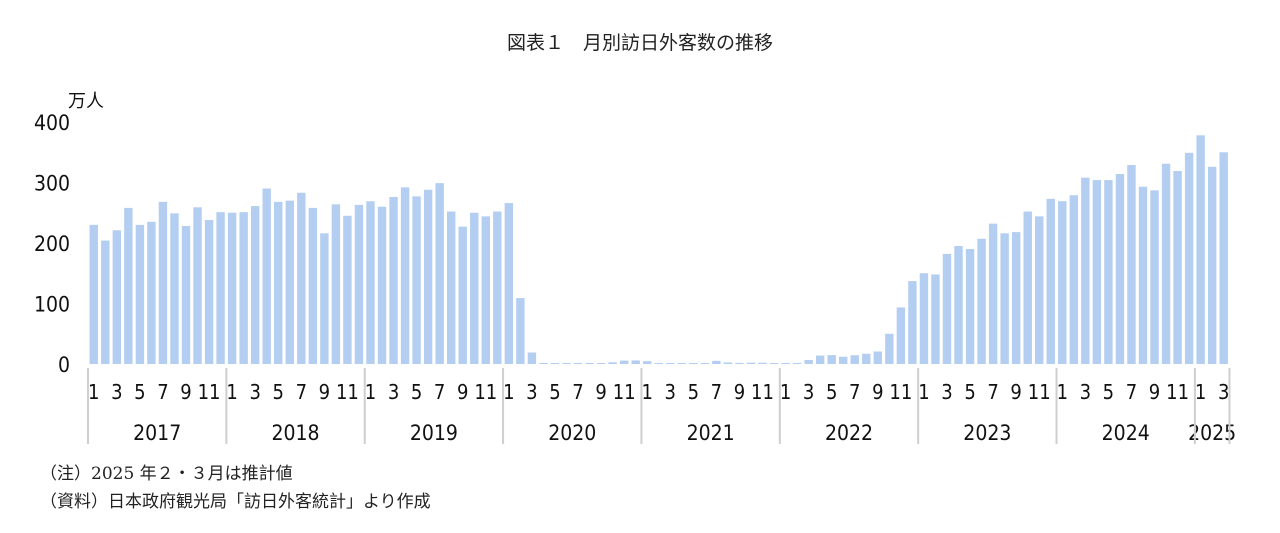  Describe the element at coordinates (987, 433) in the screenshot. I see `x-year-label: 2023` at that location.